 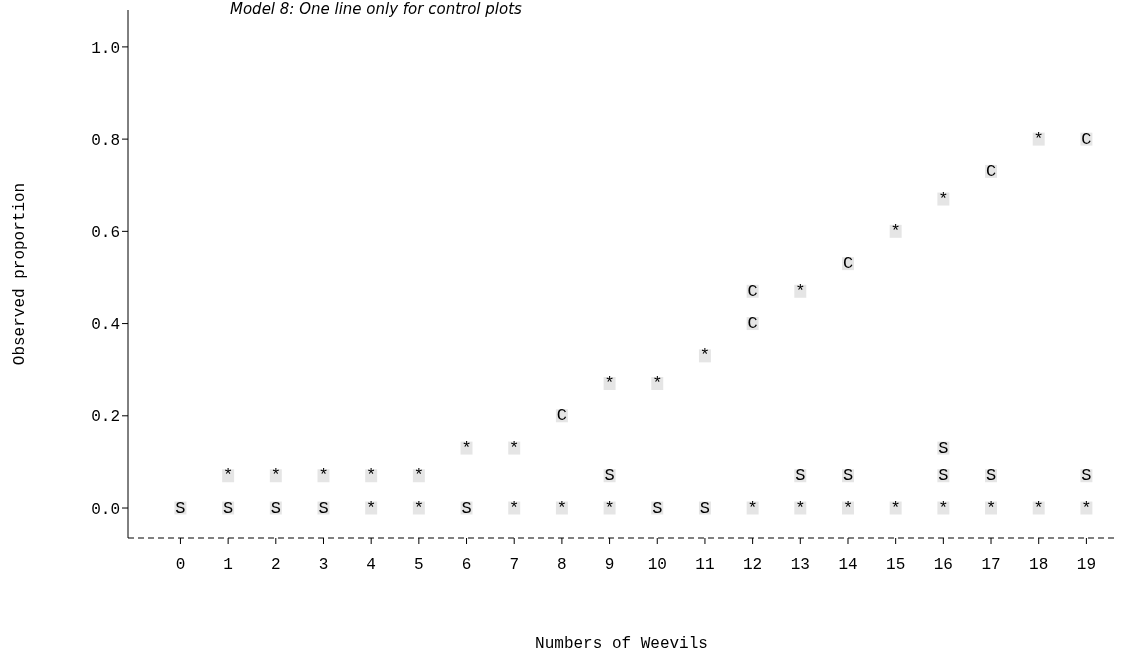 What do you see at coordinates (466, 508) in the screenshot?
I see `series-label: S` at bounding box center [466, 508].